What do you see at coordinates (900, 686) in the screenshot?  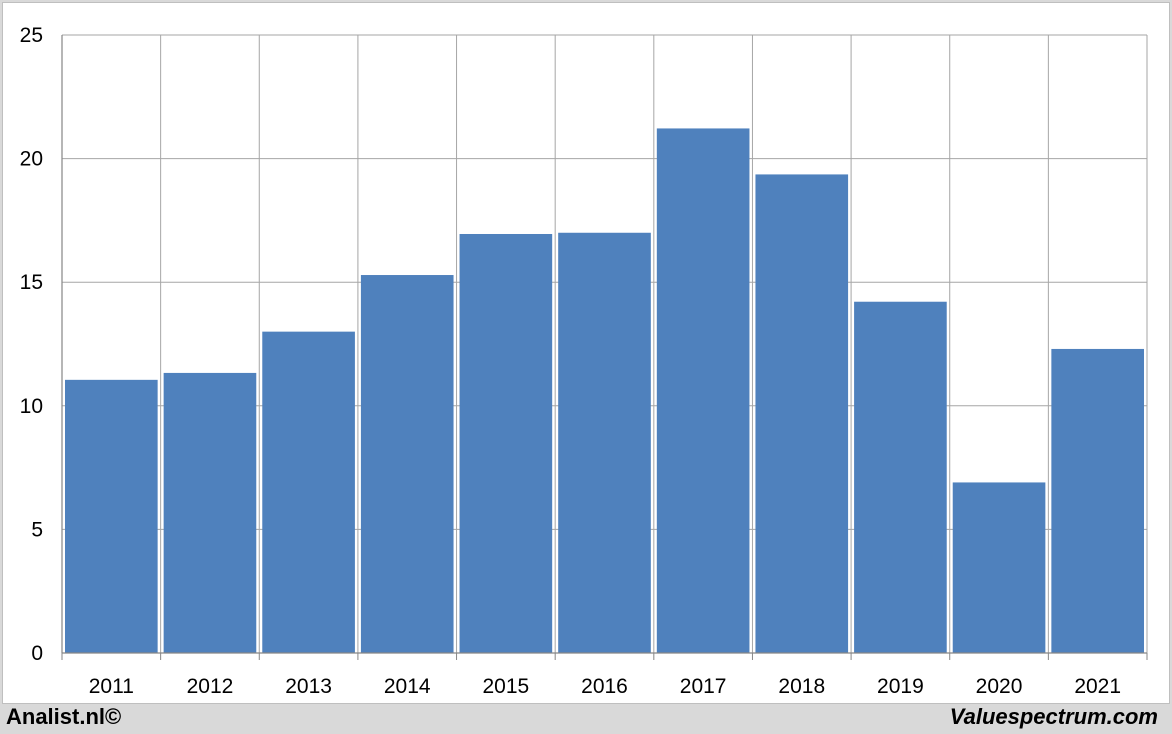 I see `x-tick-label: 2019` at bounding box center [900, 686].